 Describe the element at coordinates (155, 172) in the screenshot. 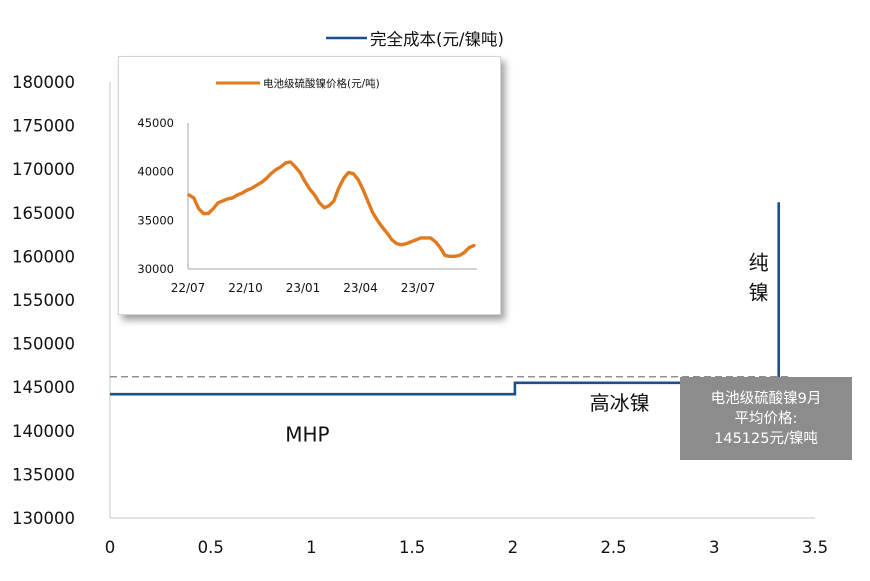

I see `inset-y-tick-label: 40000` at that location.